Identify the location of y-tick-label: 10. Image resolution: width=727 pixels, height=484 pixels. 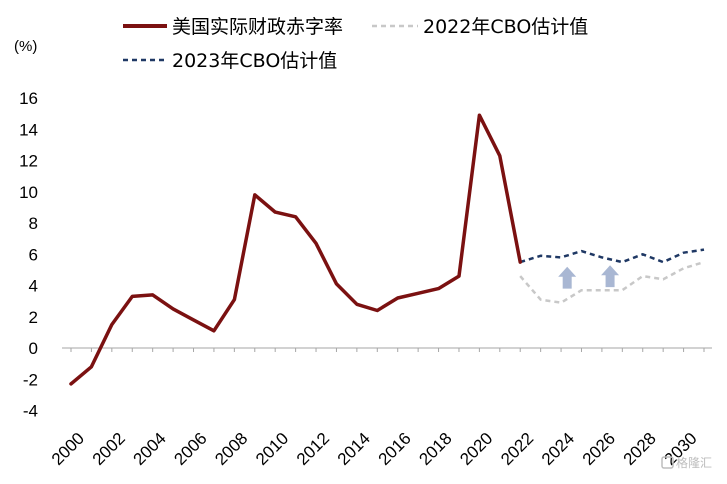
(28, 192).